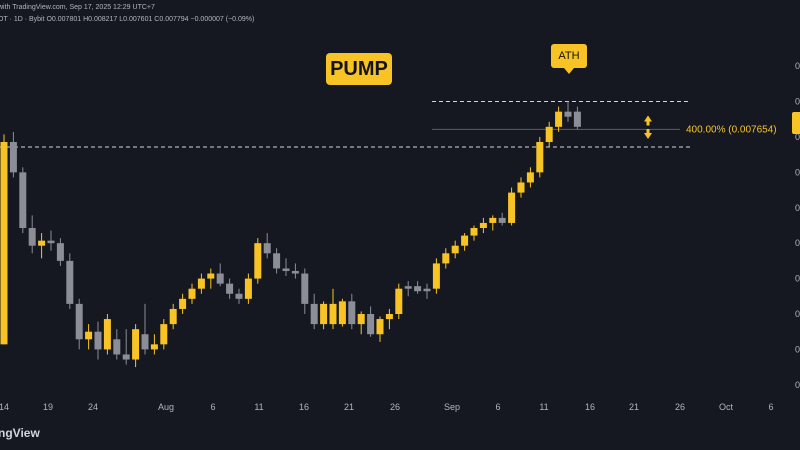 This screenshot has width=800, height=450. I want to click on ath-badge-pointer, so click(569, 71).